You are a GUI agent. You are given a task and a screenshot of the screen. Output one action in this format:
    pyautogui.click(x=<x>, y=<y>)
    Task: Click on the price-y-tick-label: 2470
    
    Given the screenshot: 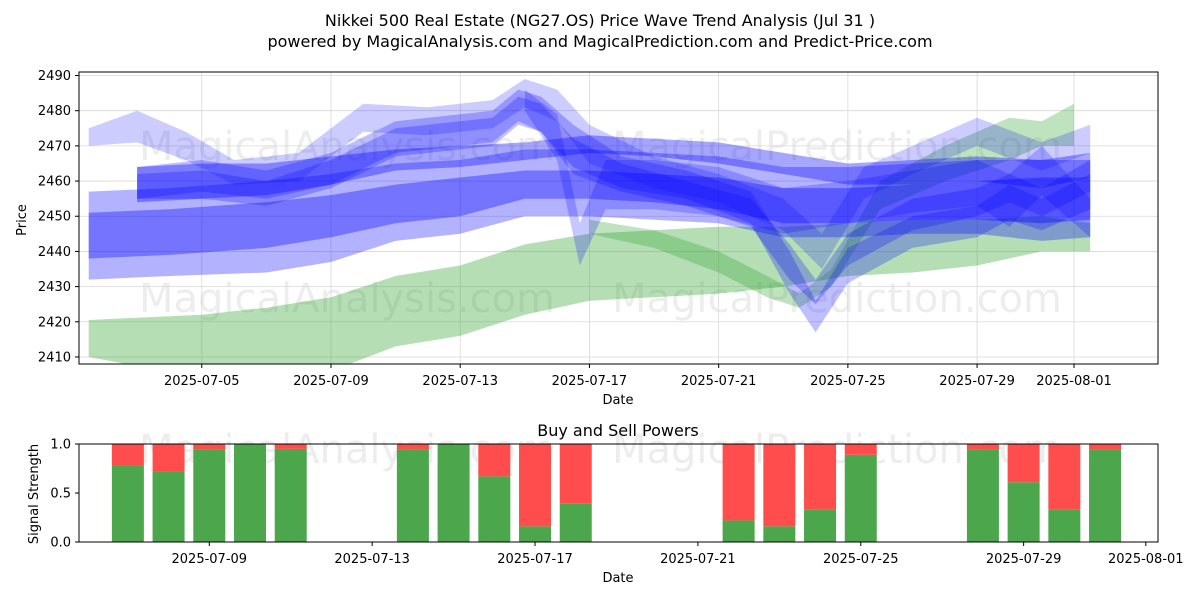 What is the action you would take?
    pyautogui.click(x=54, y=146)
    